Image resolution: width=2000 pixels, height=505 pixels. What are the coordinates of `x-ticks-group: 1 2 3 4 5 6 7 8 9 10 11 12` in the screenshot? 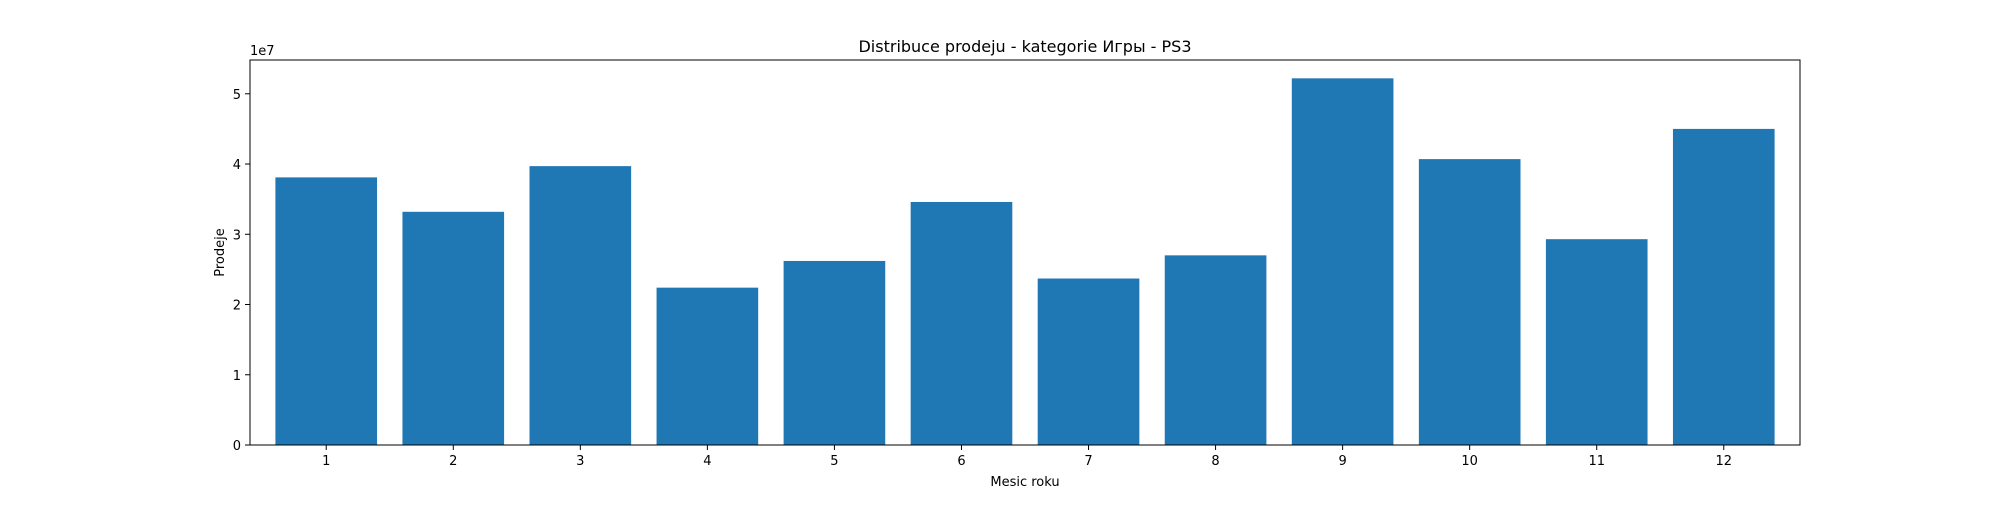 It's located at (1027, 457).